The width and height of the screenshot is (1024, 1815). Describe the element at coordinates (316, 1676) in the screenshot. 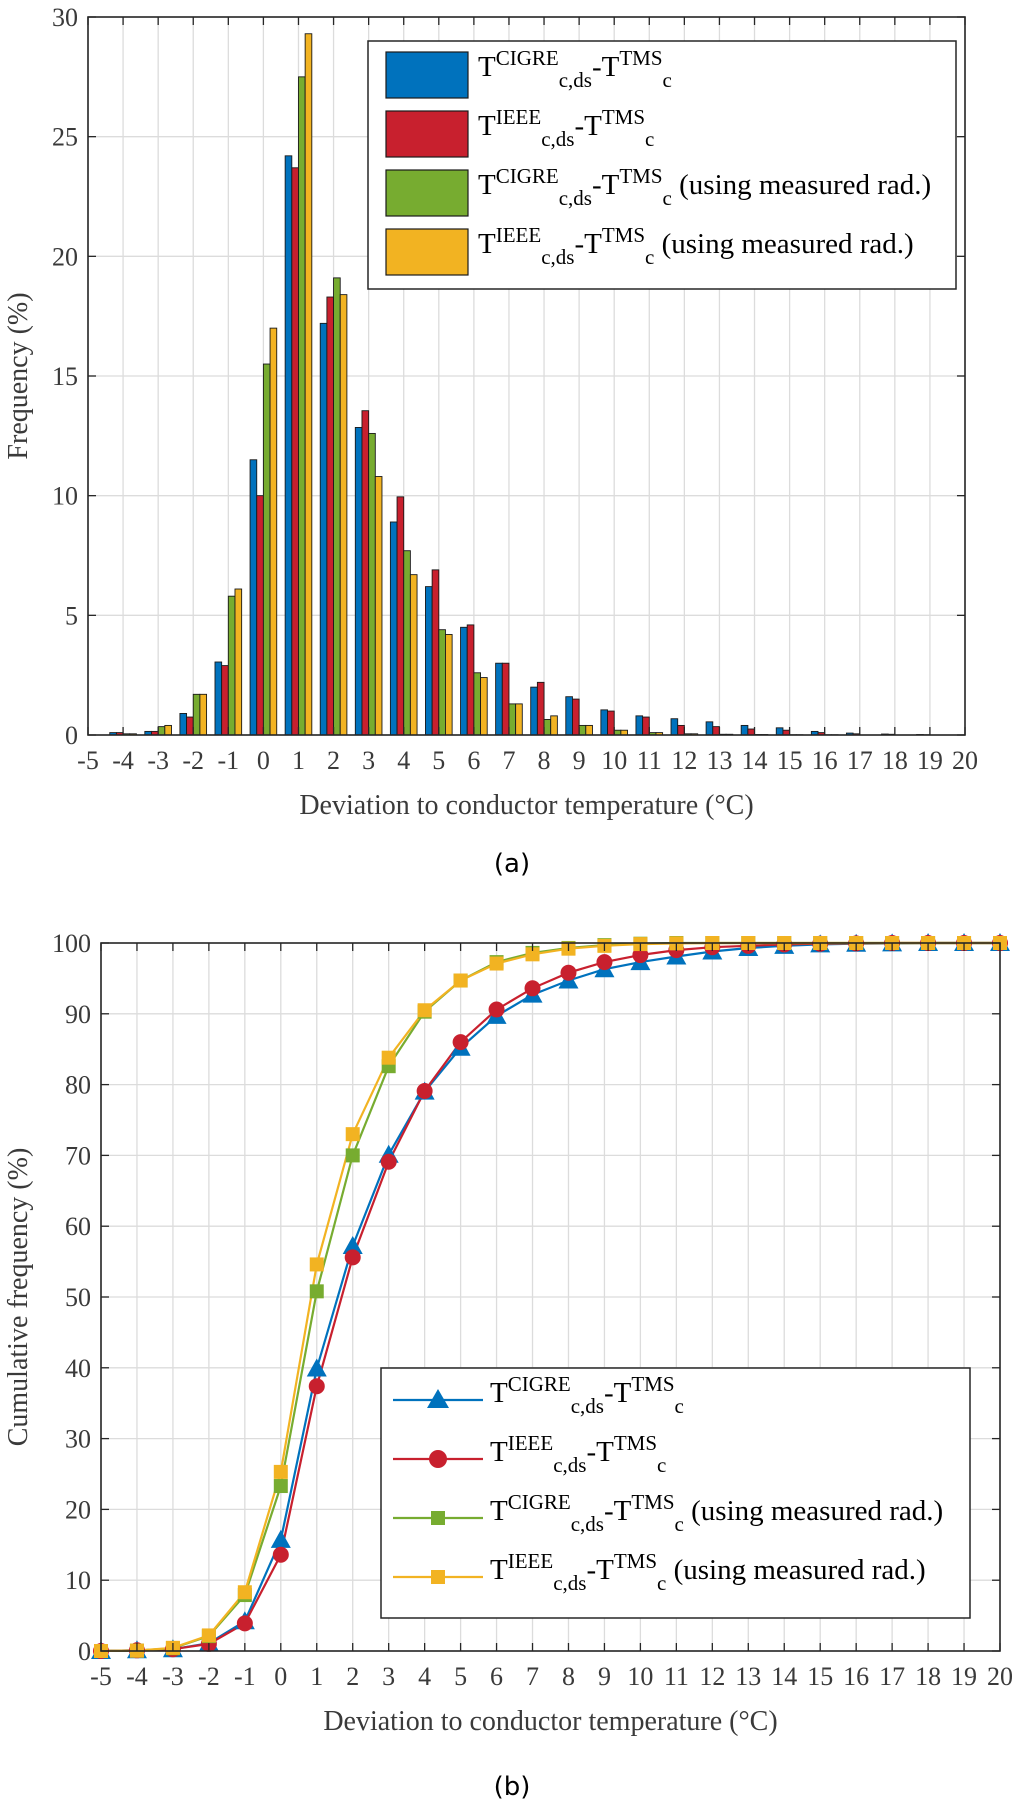

I see `b-xtick-label: 1` at that location.